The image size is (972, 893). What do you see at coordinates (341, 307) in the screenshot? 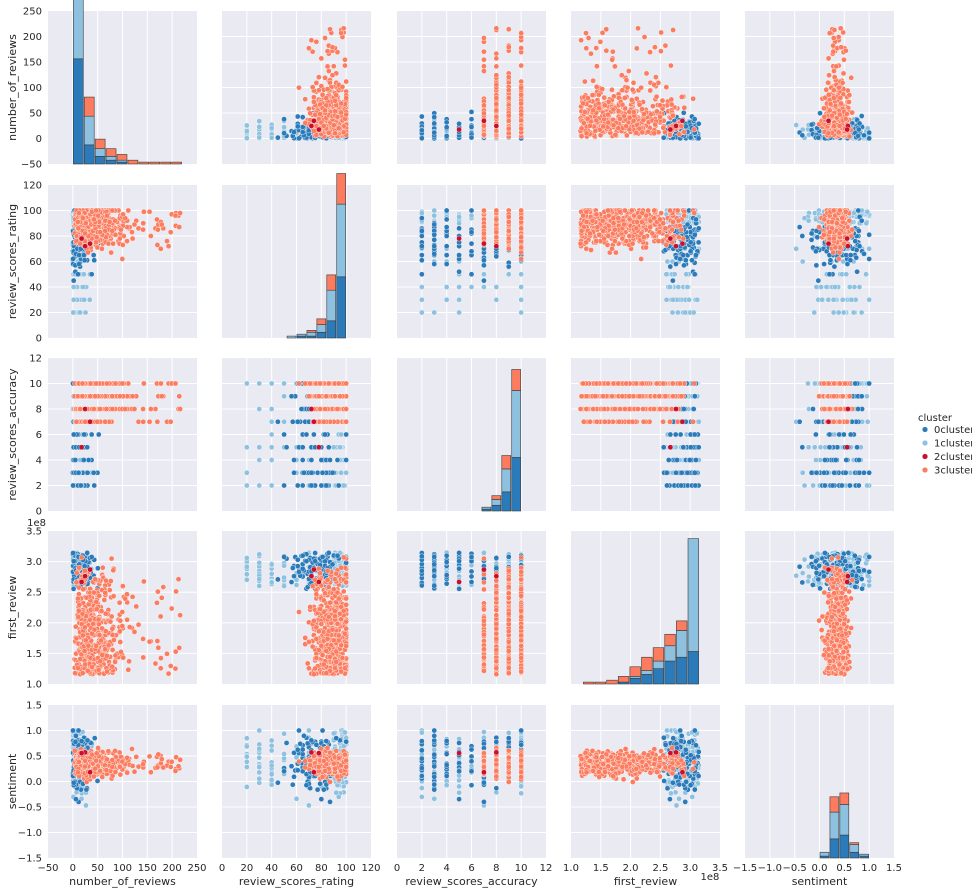
I see `histogram-bar-0cluster` at bounding box center [341, 307].